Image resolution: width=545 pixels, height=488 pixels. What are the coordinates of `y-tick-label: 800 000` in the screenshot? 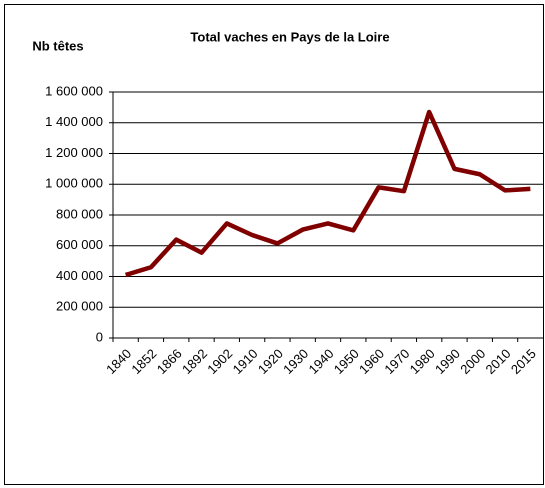 It's located at (79, 213).